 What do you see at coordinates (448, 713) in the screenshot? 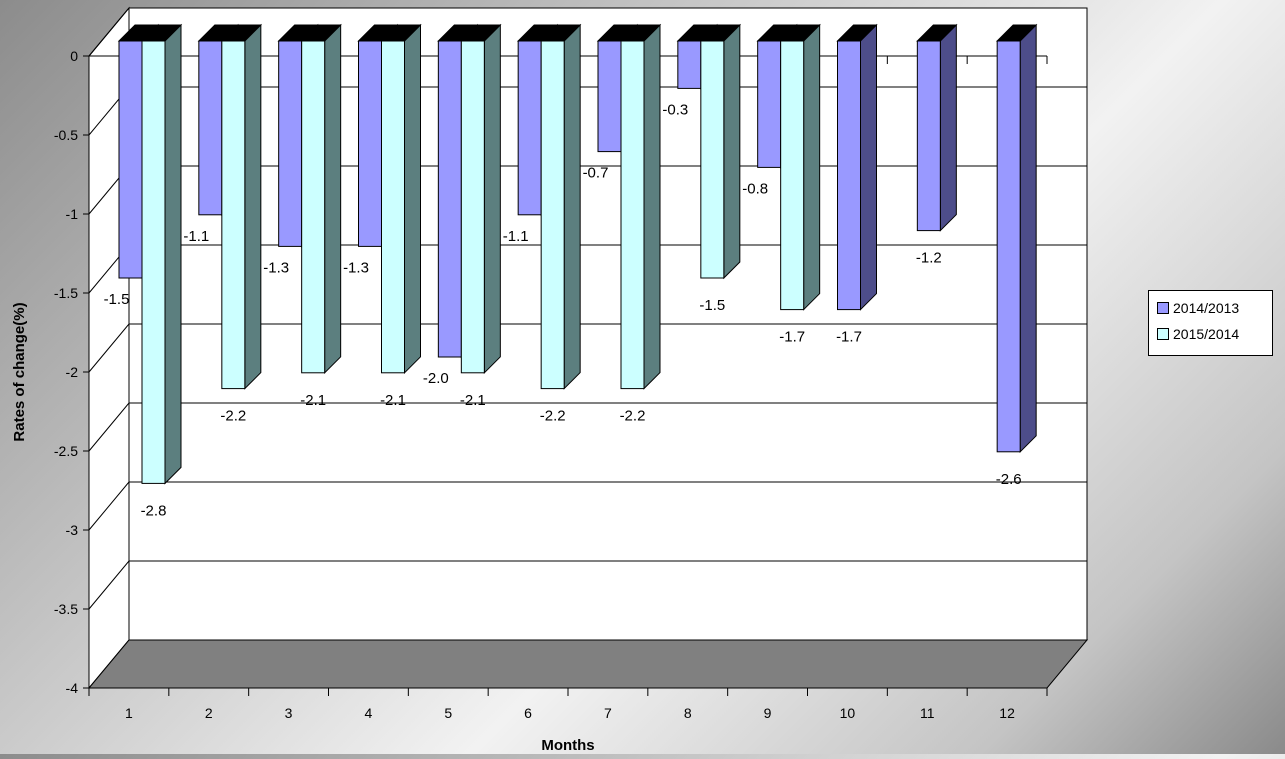
I see `x-tick-label: 5` at bounding box center [448, 713].